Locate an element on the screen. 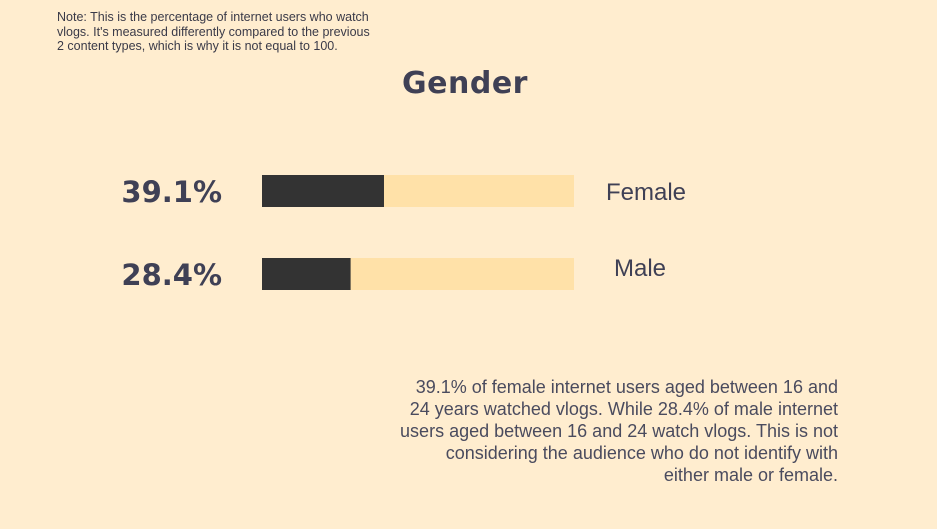 This screenshot has height=529, width=937. value-label-male: 28.4% is located at coordinates (171, 275).